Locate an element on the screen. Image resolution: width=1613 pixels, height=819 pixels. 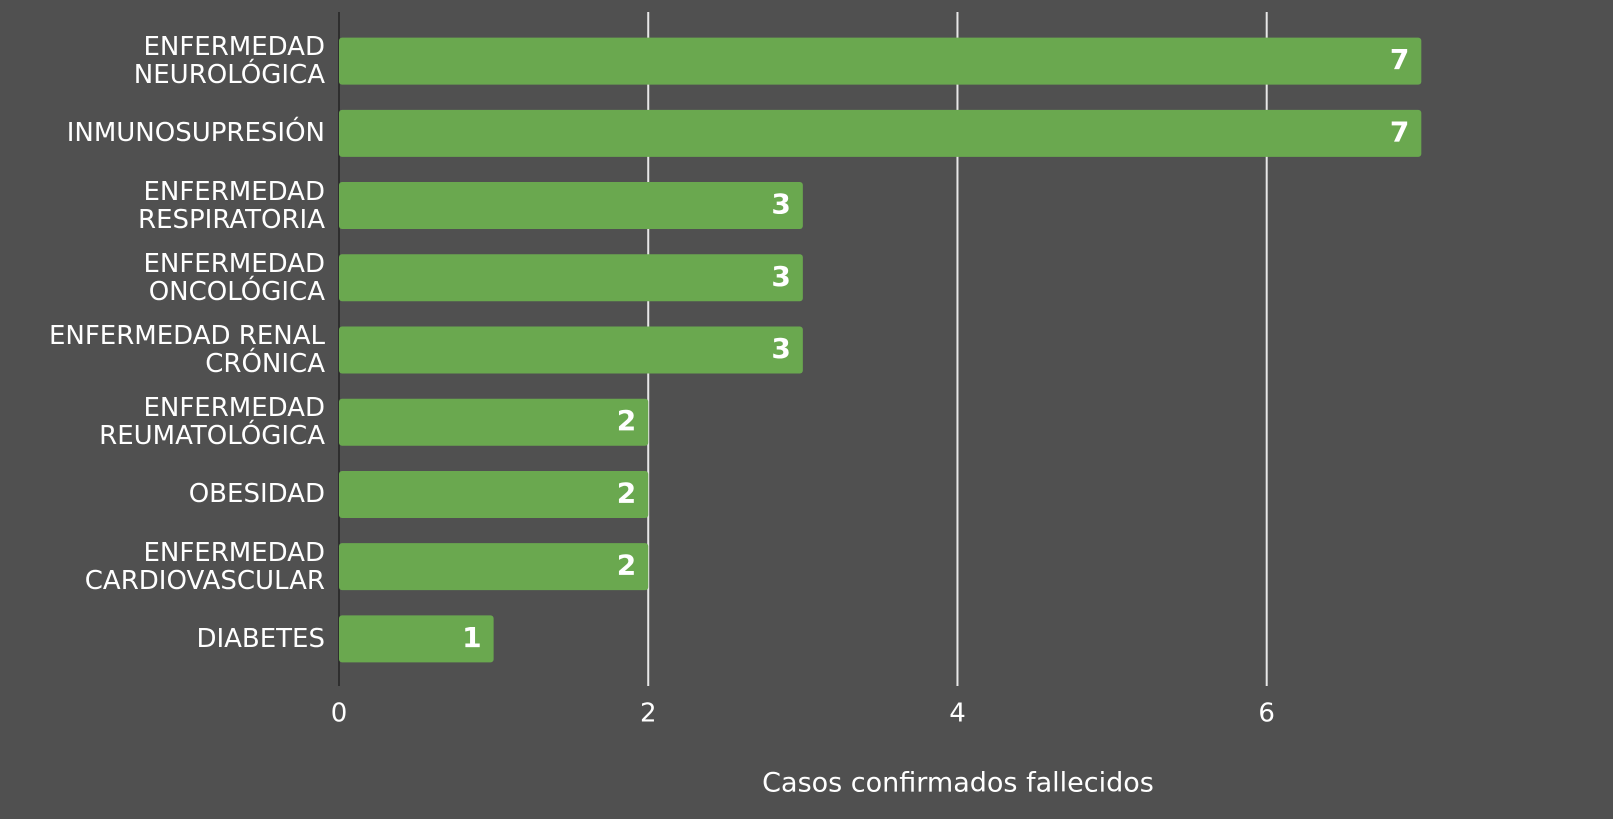
y-tick-label: ENFERMEDAD REUMATOLÓGICA is located at coordinates (212, 422).